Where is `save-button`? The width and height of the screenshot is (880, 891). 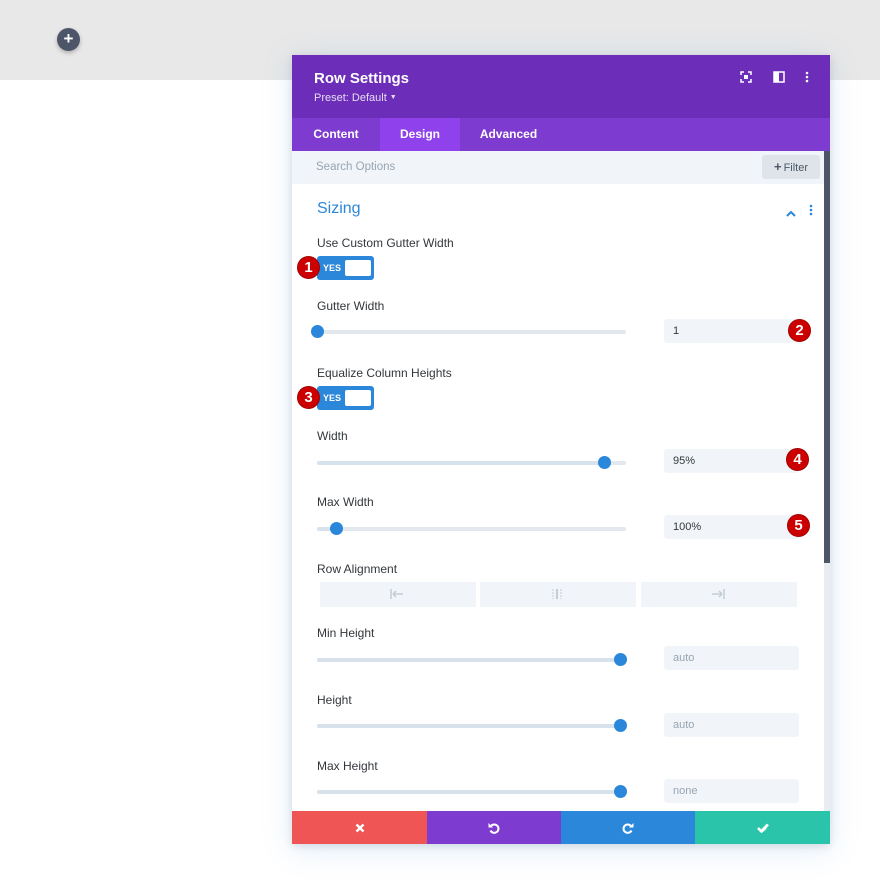 save-button is located at coordinates (762, 827).